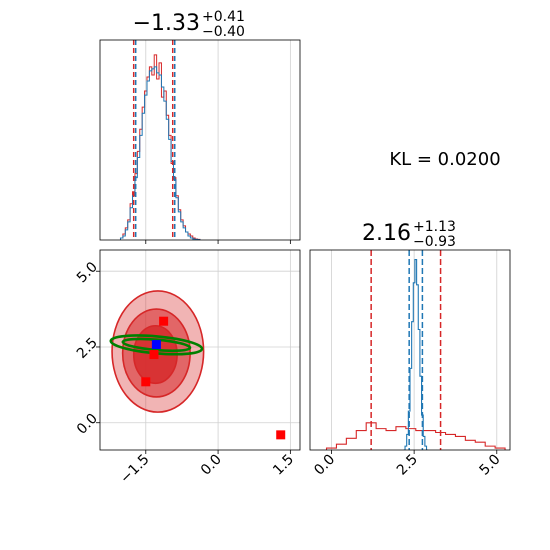 The height and width of the screenshot is (550, 550). I want to click on marginal-y-title-minus: −0.93, so click(434, 242).